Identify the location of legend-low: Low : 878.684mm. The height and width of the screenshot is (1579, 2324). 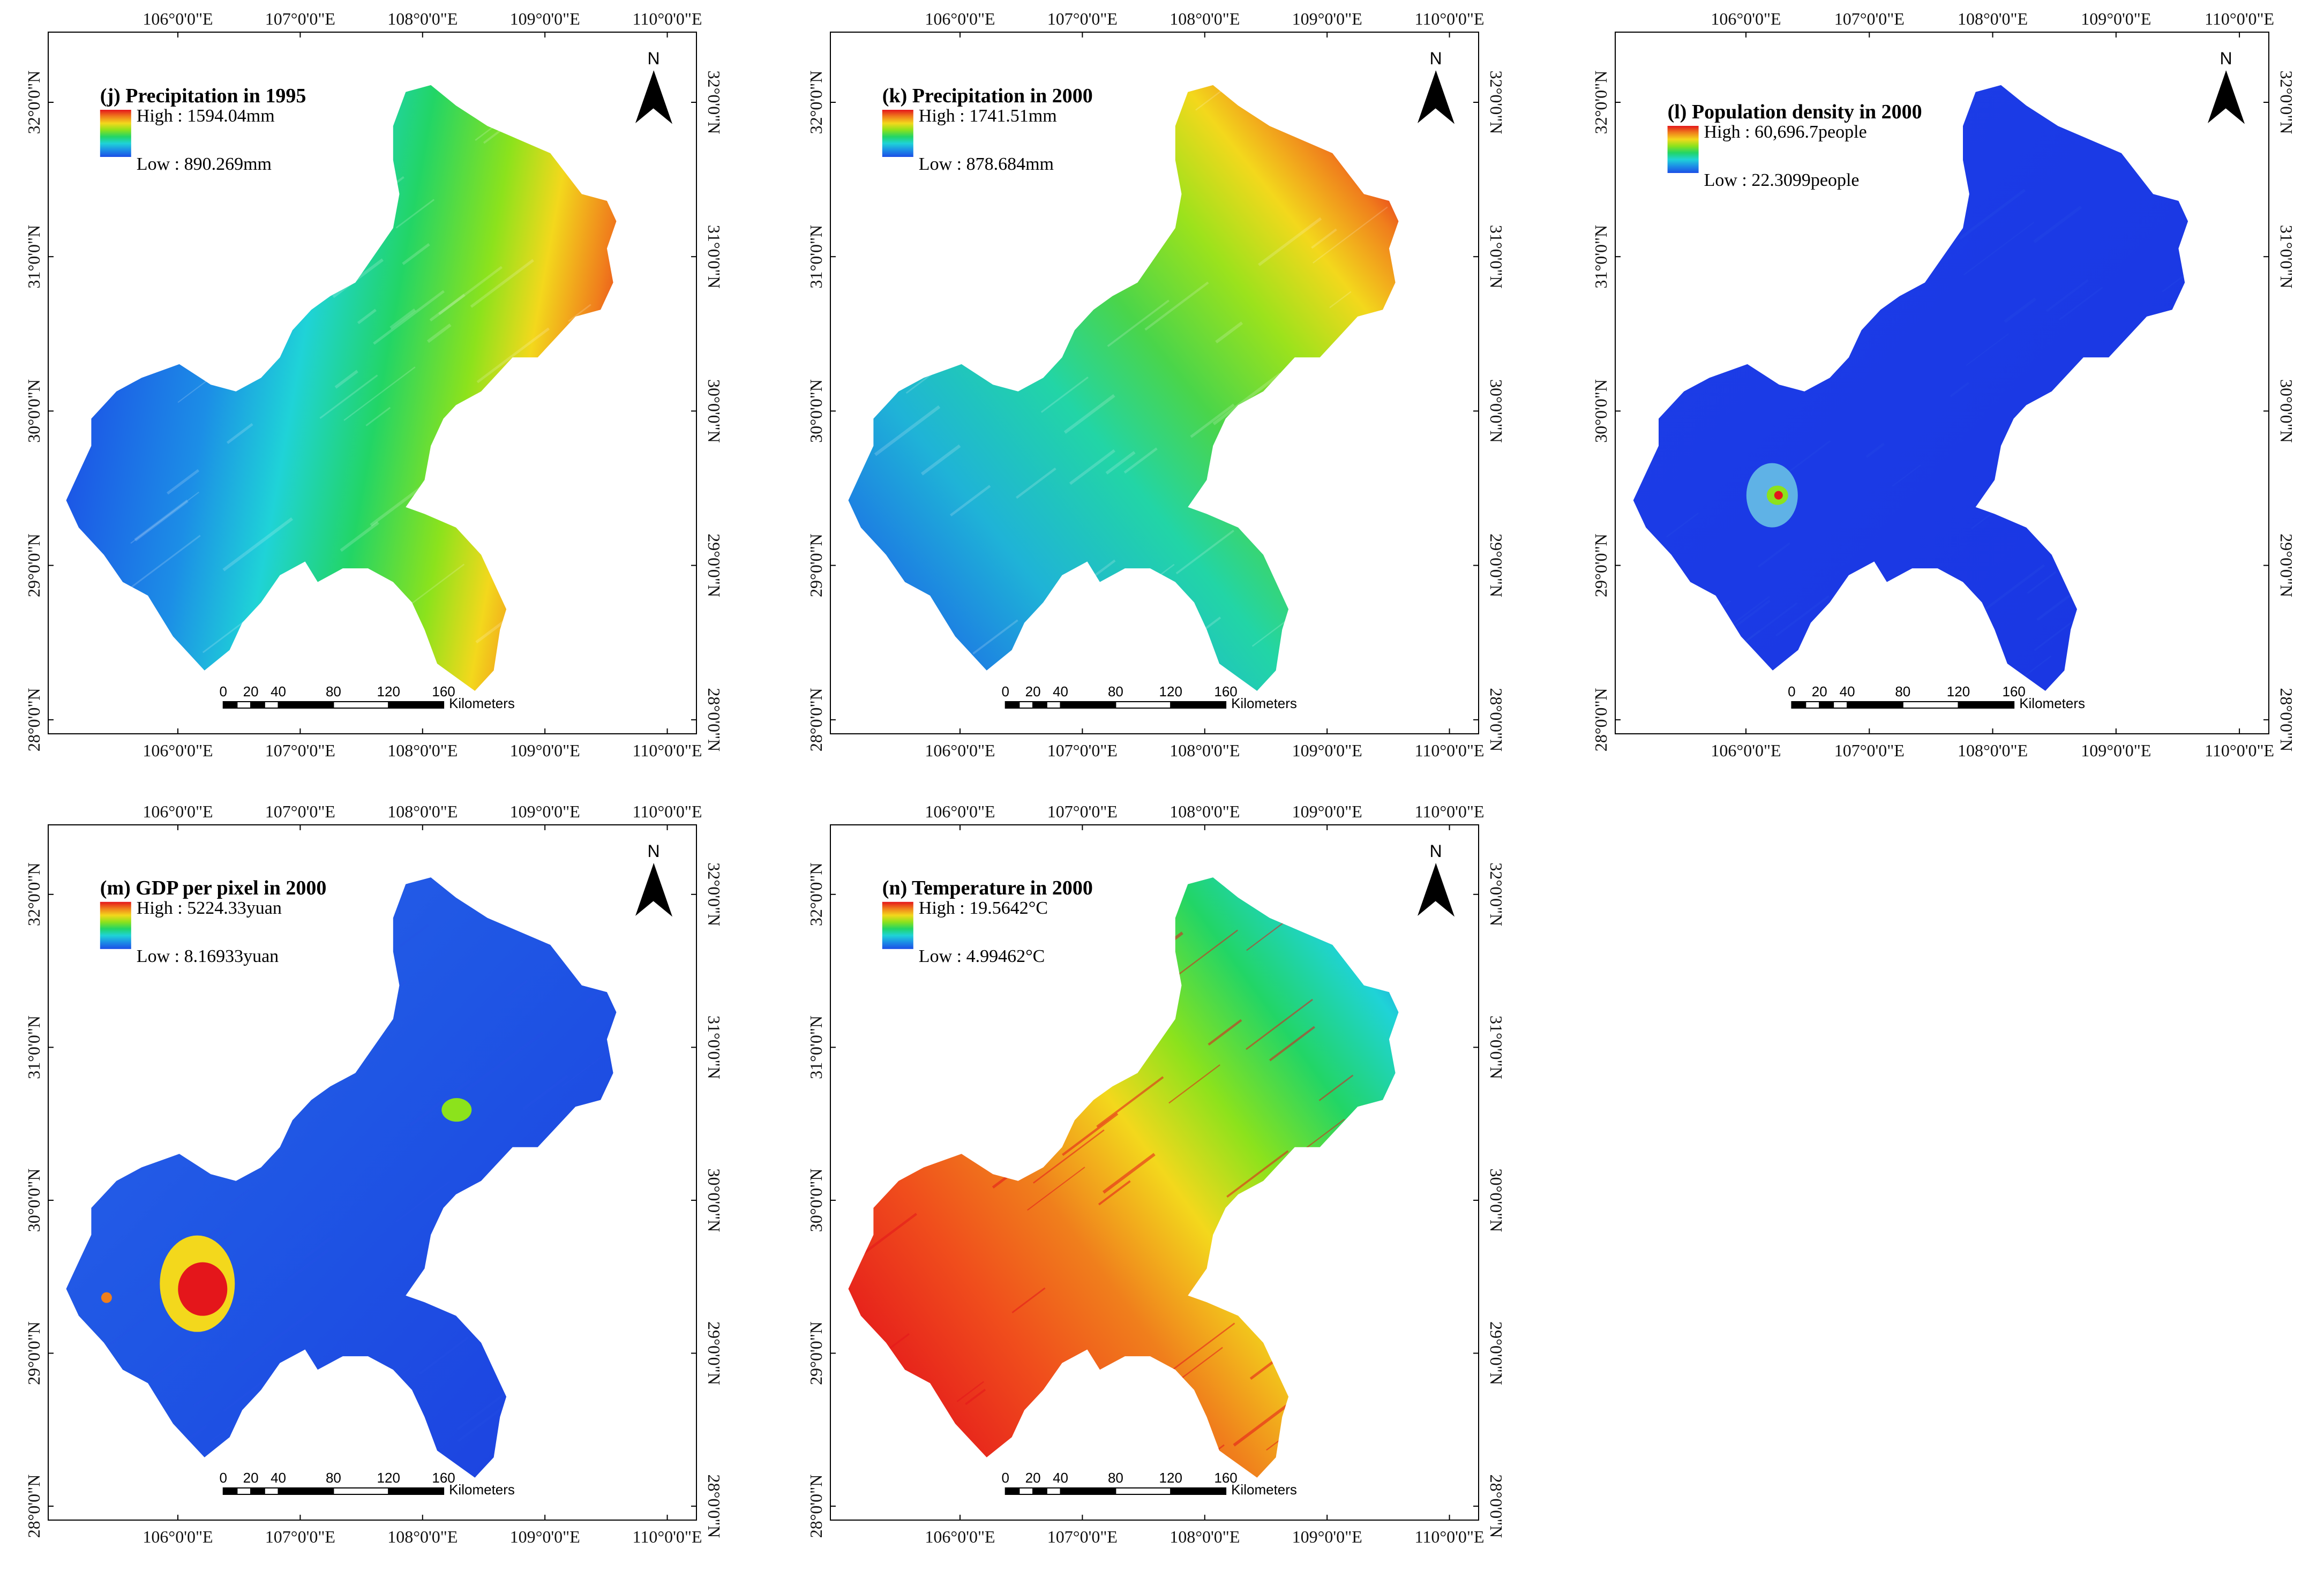
(986, 164).